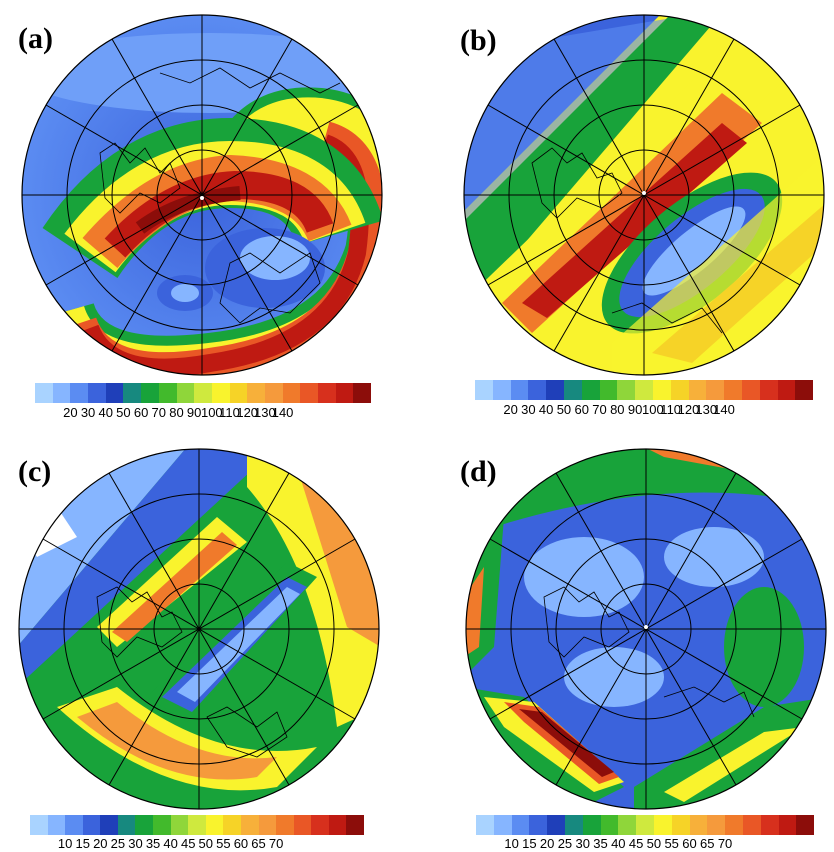 This screenshot has height=852, width=834. I want to click on colorbar-a, so click(203, 393).